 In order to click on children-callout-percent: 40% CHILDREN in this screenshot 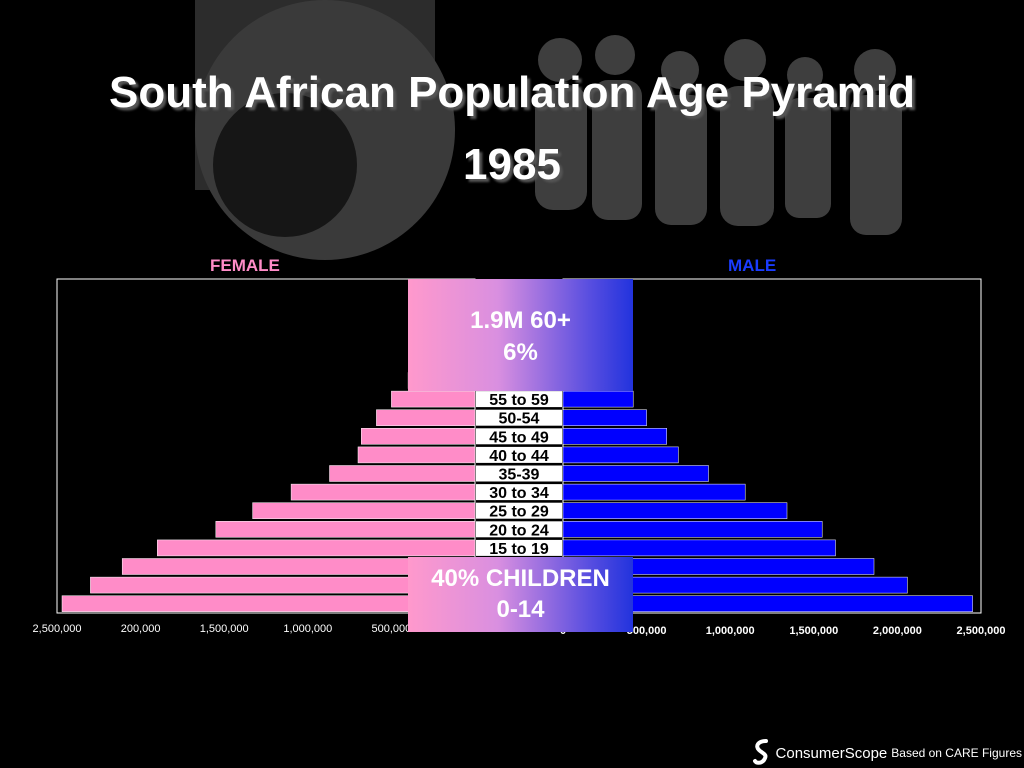, I will do `click(520, 578)`.